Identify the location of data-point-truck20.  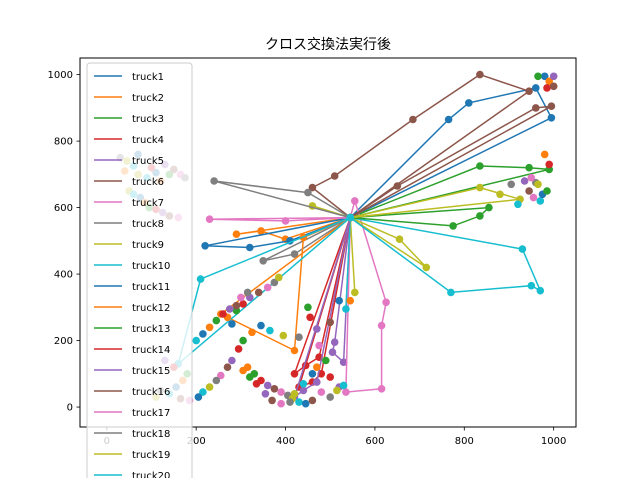
(200, 279).